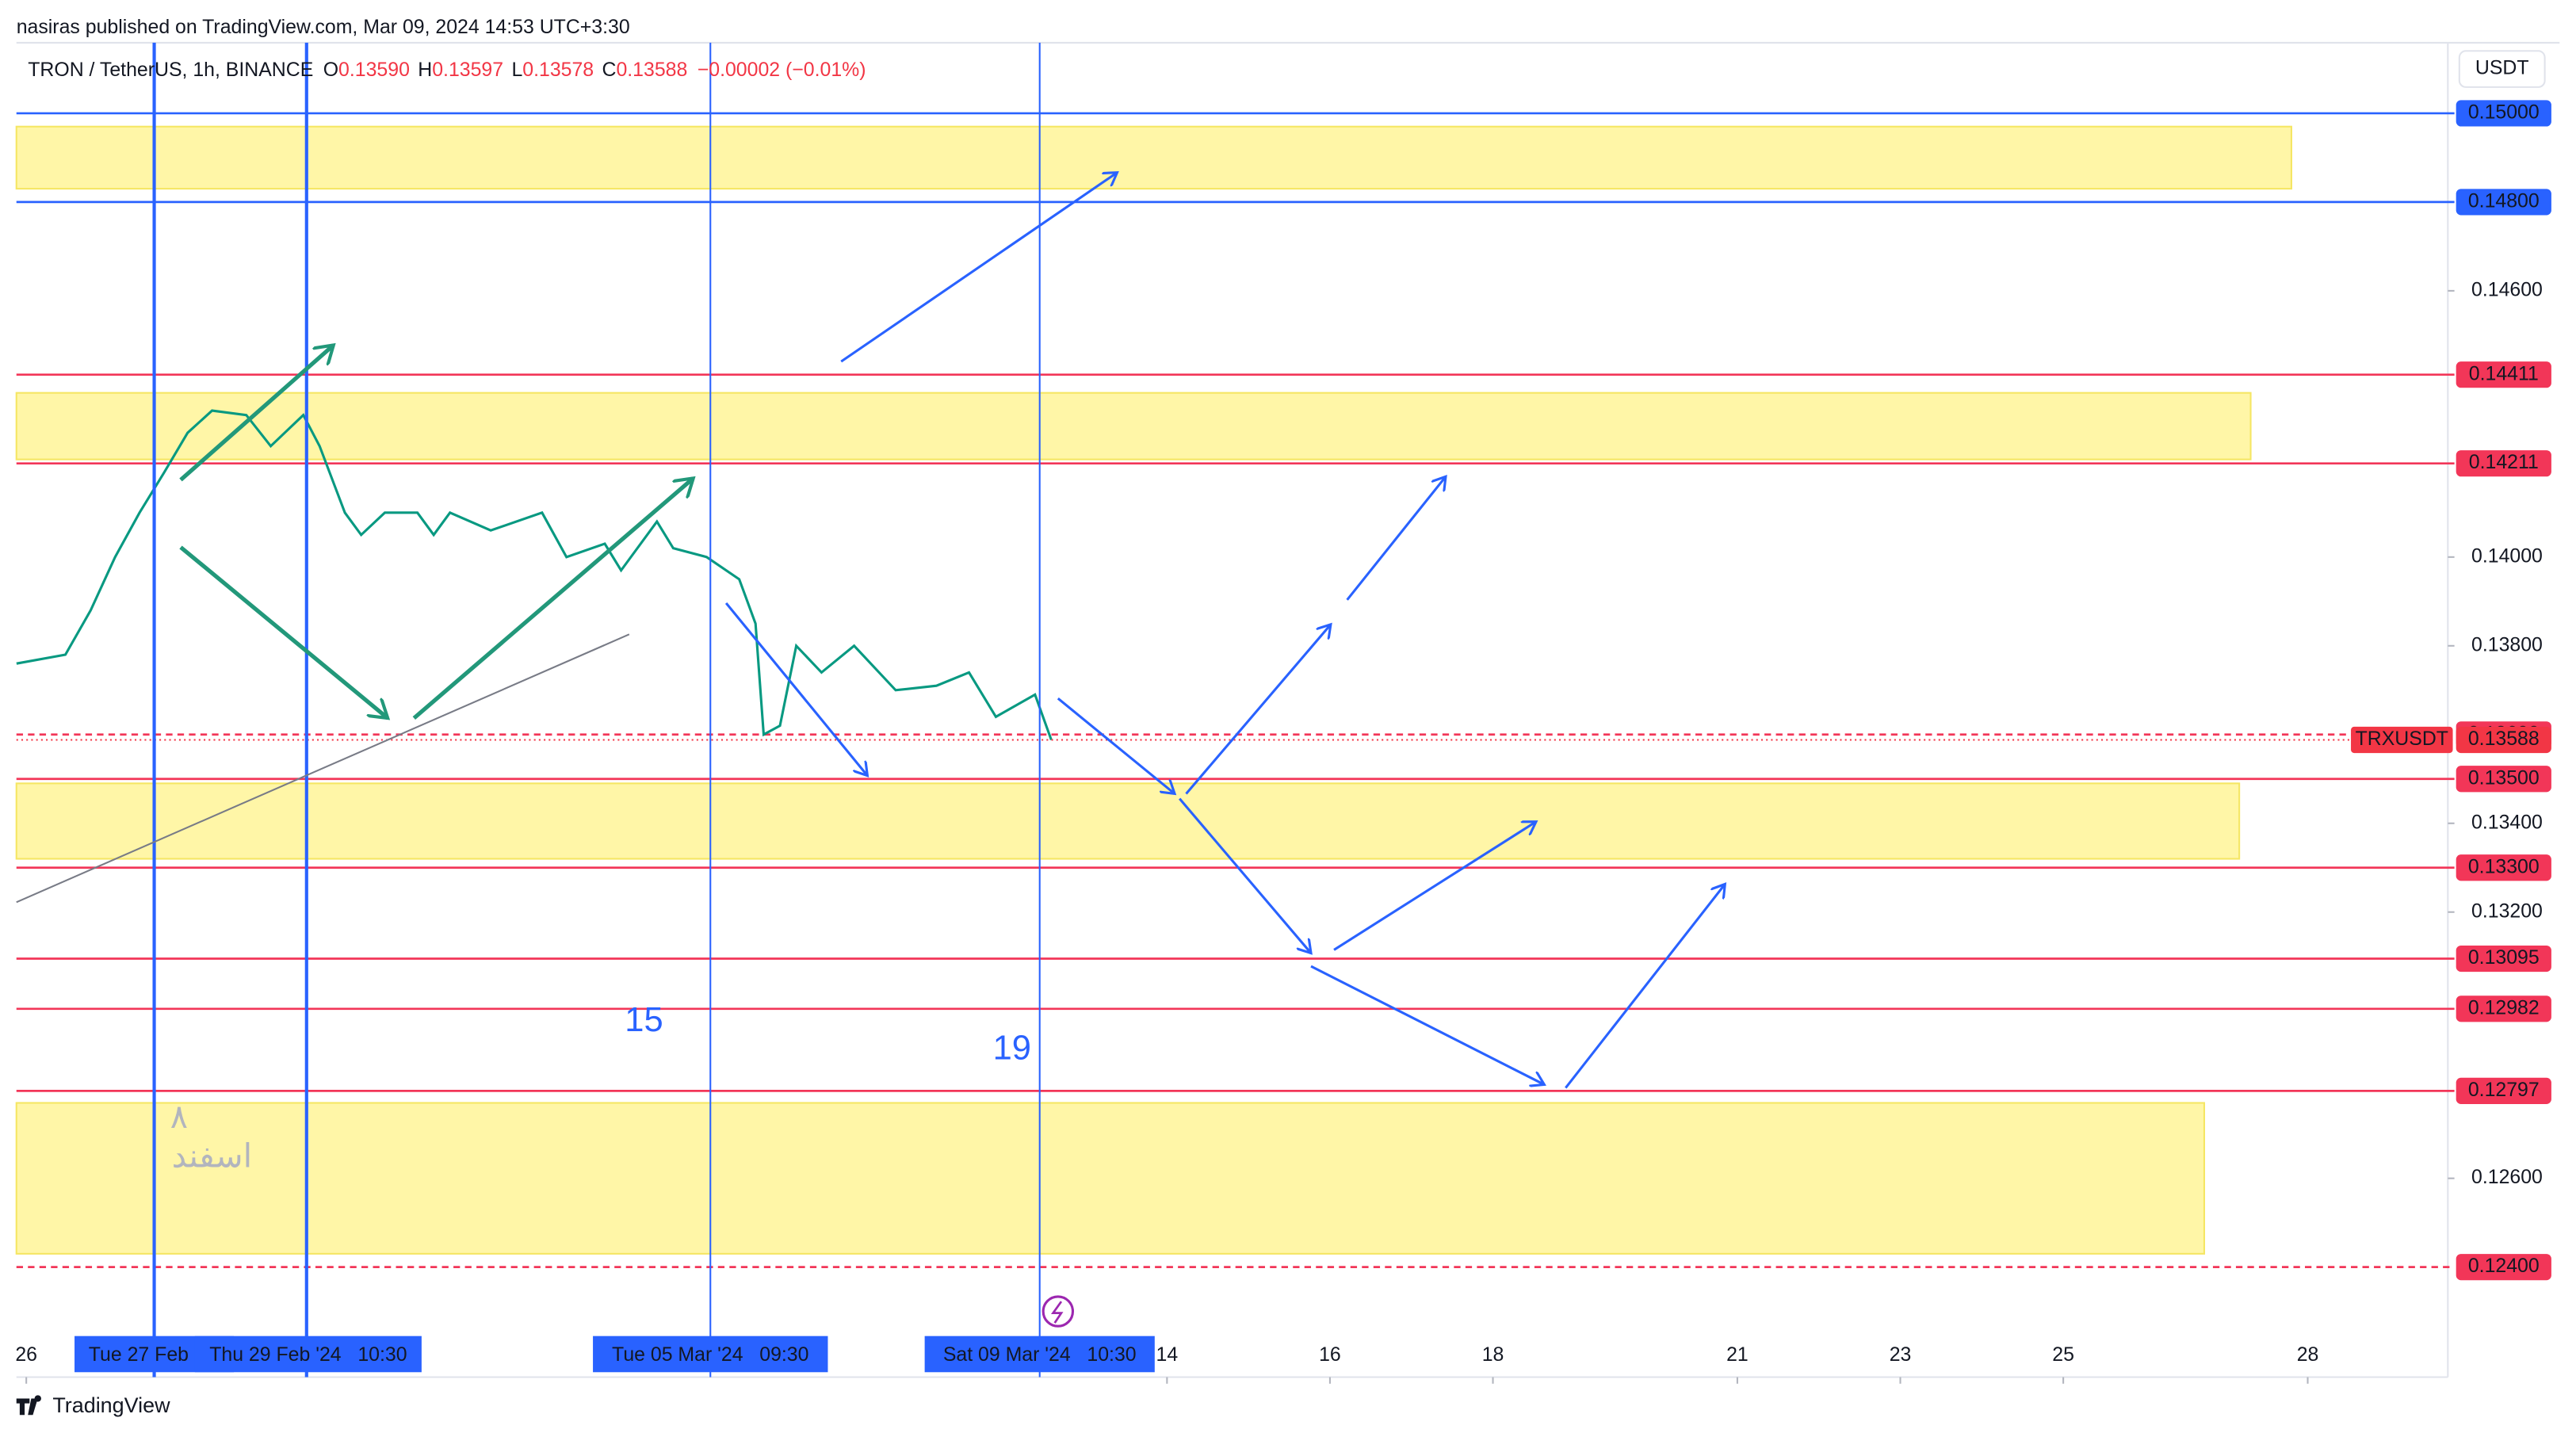 This screenshot has height=1433, width=2576. I want to click on y-tick-label: 0.14000, so click(2507, 556).